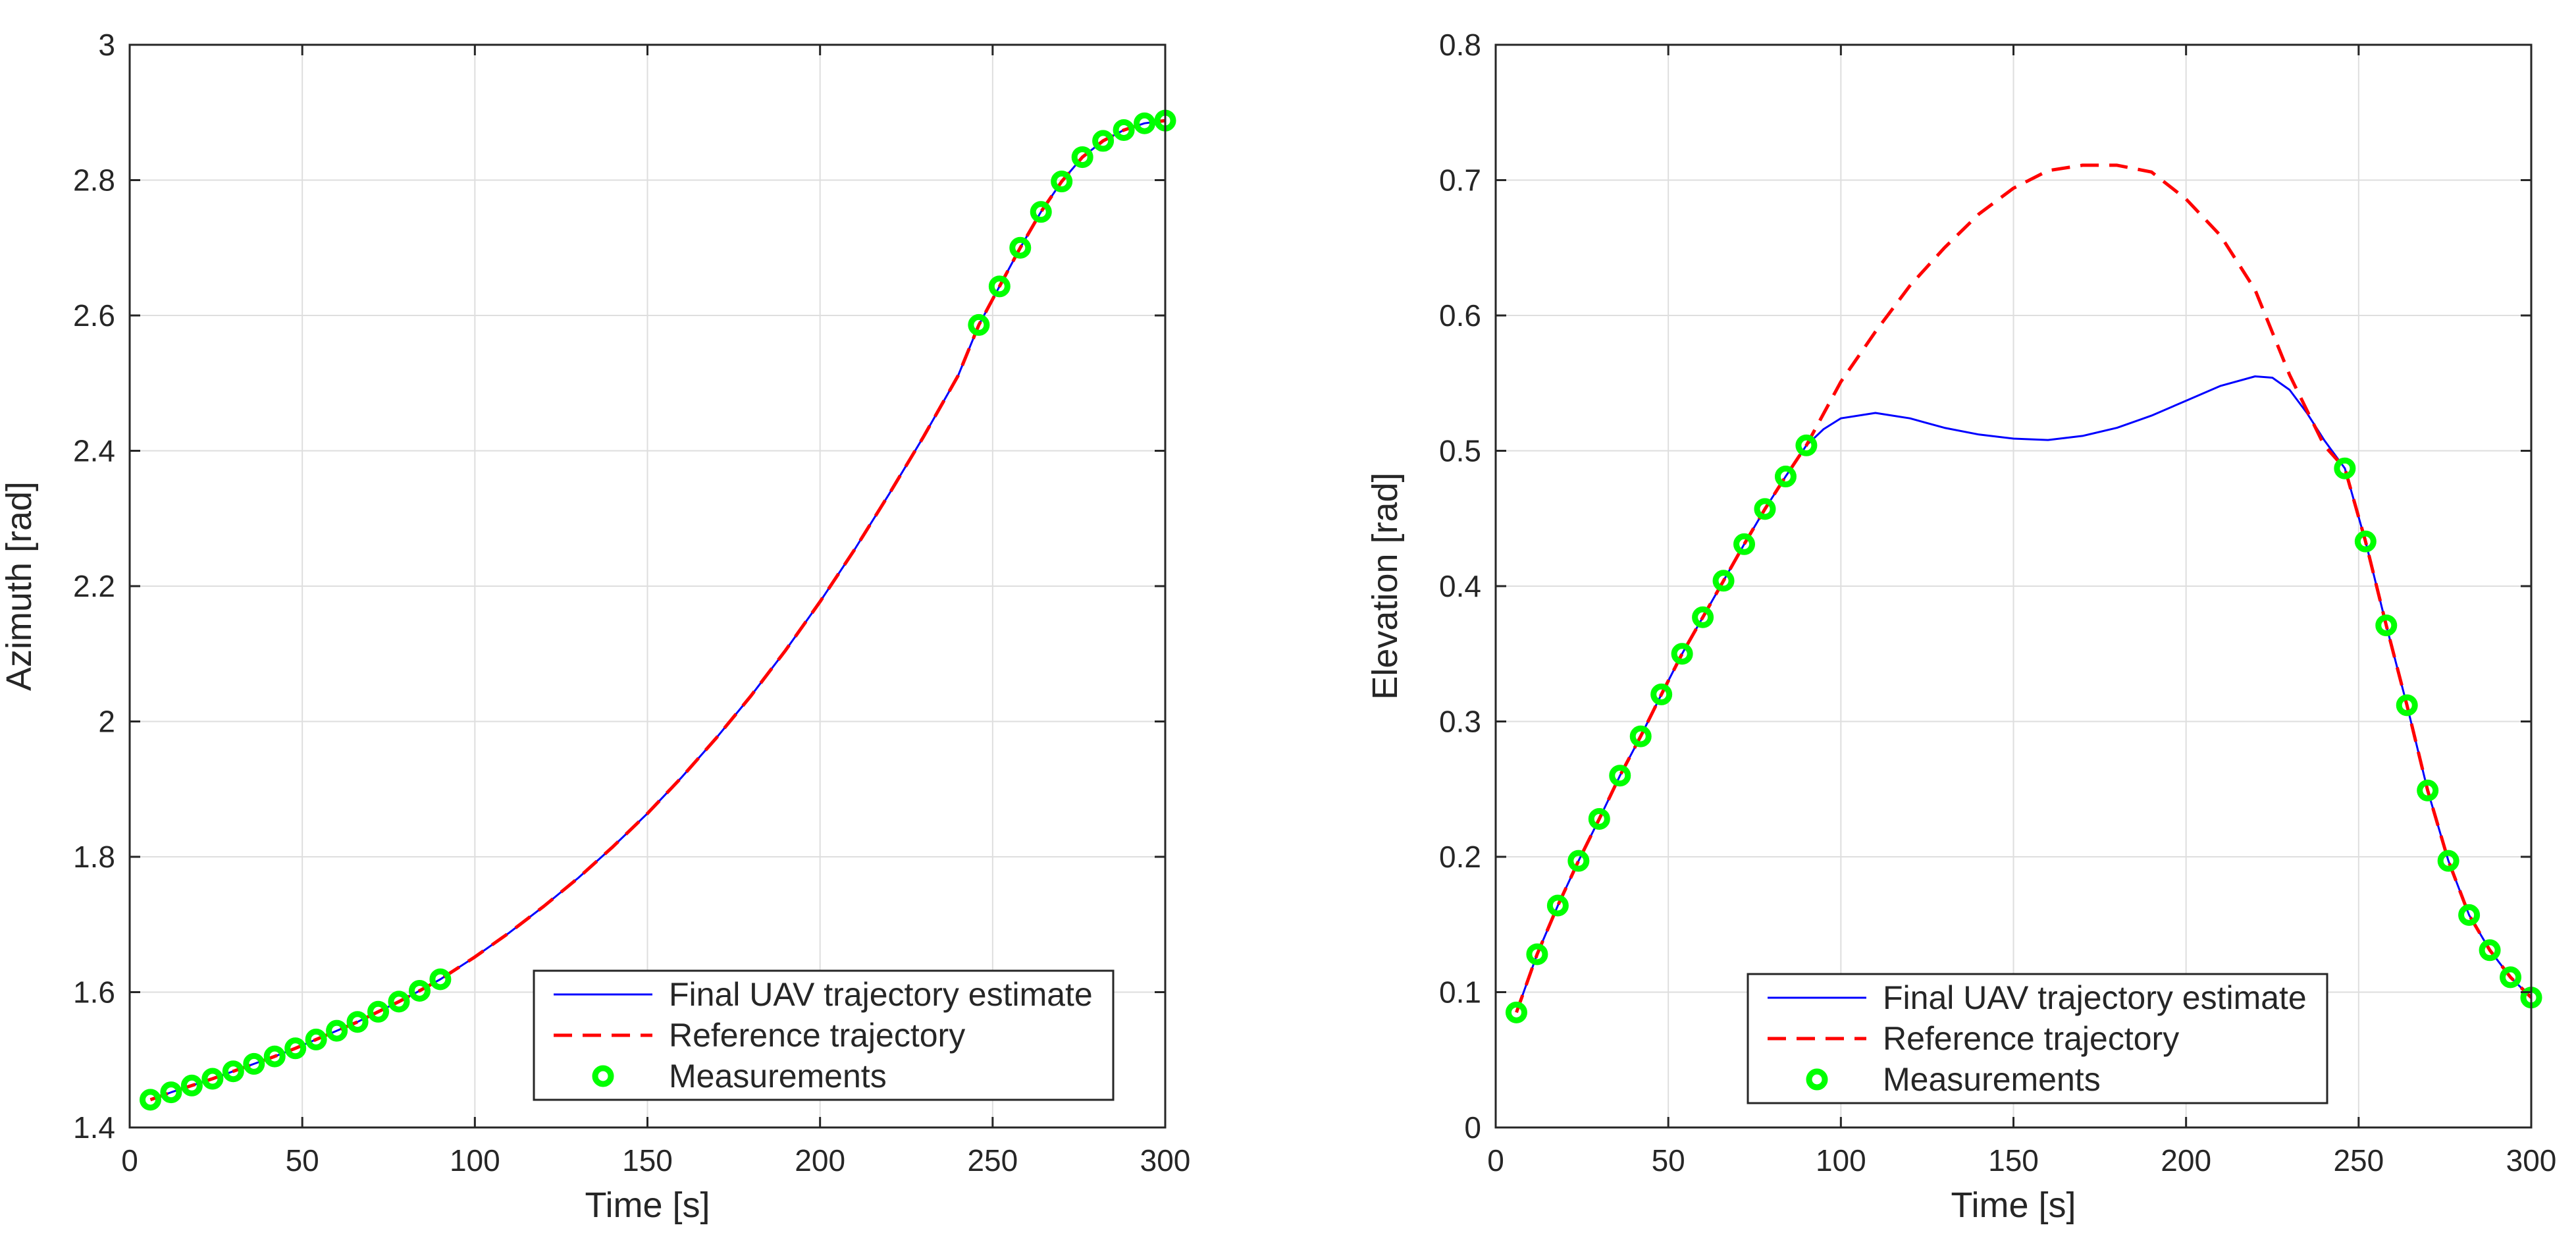 The height and width of the screenshot is (1248, 2576). I want to click on y-tick-label: 0.8, so click(1460, 45).